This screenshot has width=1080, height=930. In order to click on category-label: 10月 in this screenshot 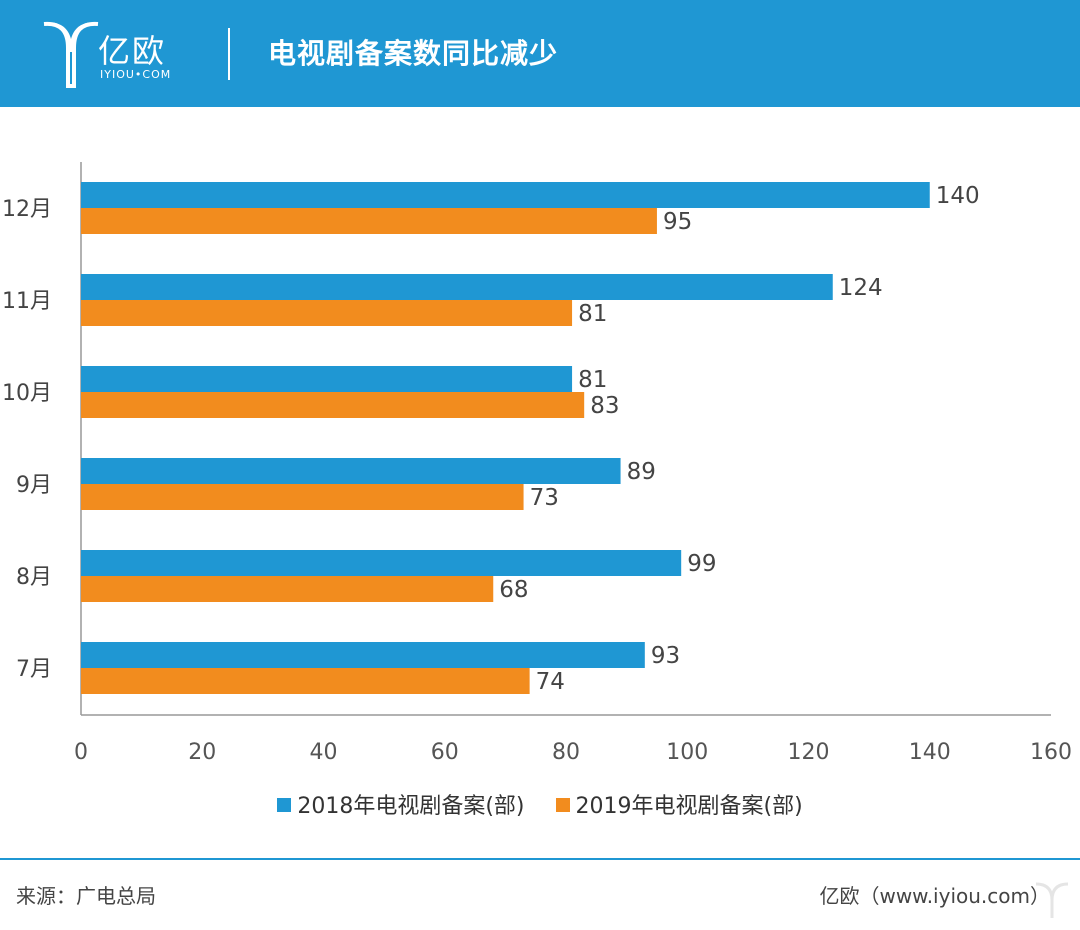, I will do `click(27, 393)`.